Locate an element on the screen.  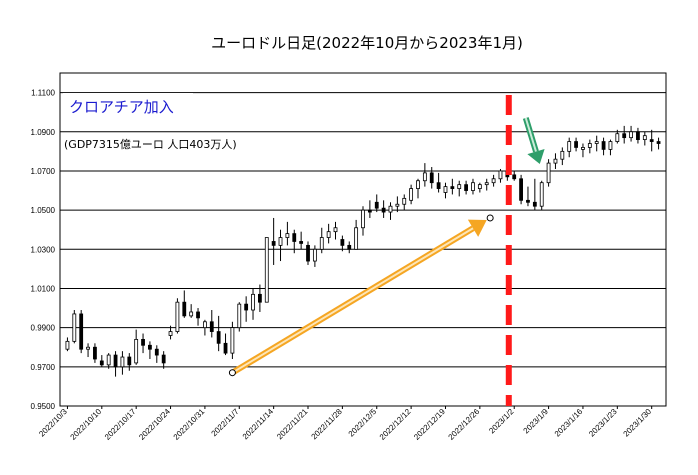
drop-arrow-head is located at coordinates (536, 156).